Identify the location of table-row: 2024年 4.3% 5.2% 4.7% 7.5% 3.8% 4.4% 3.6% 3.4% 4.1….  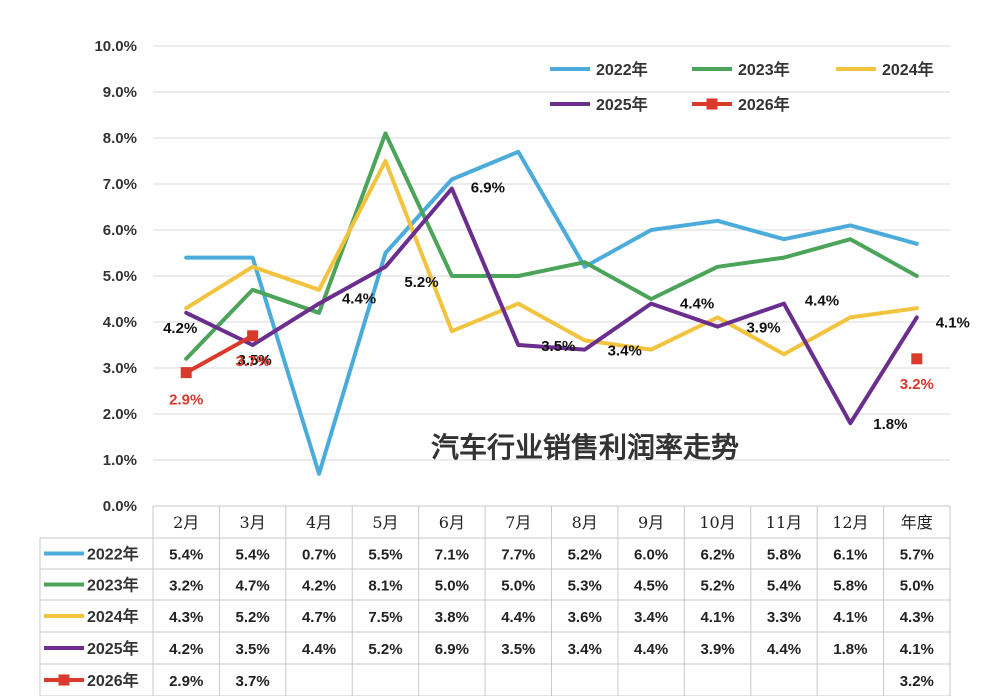
(489, 616).